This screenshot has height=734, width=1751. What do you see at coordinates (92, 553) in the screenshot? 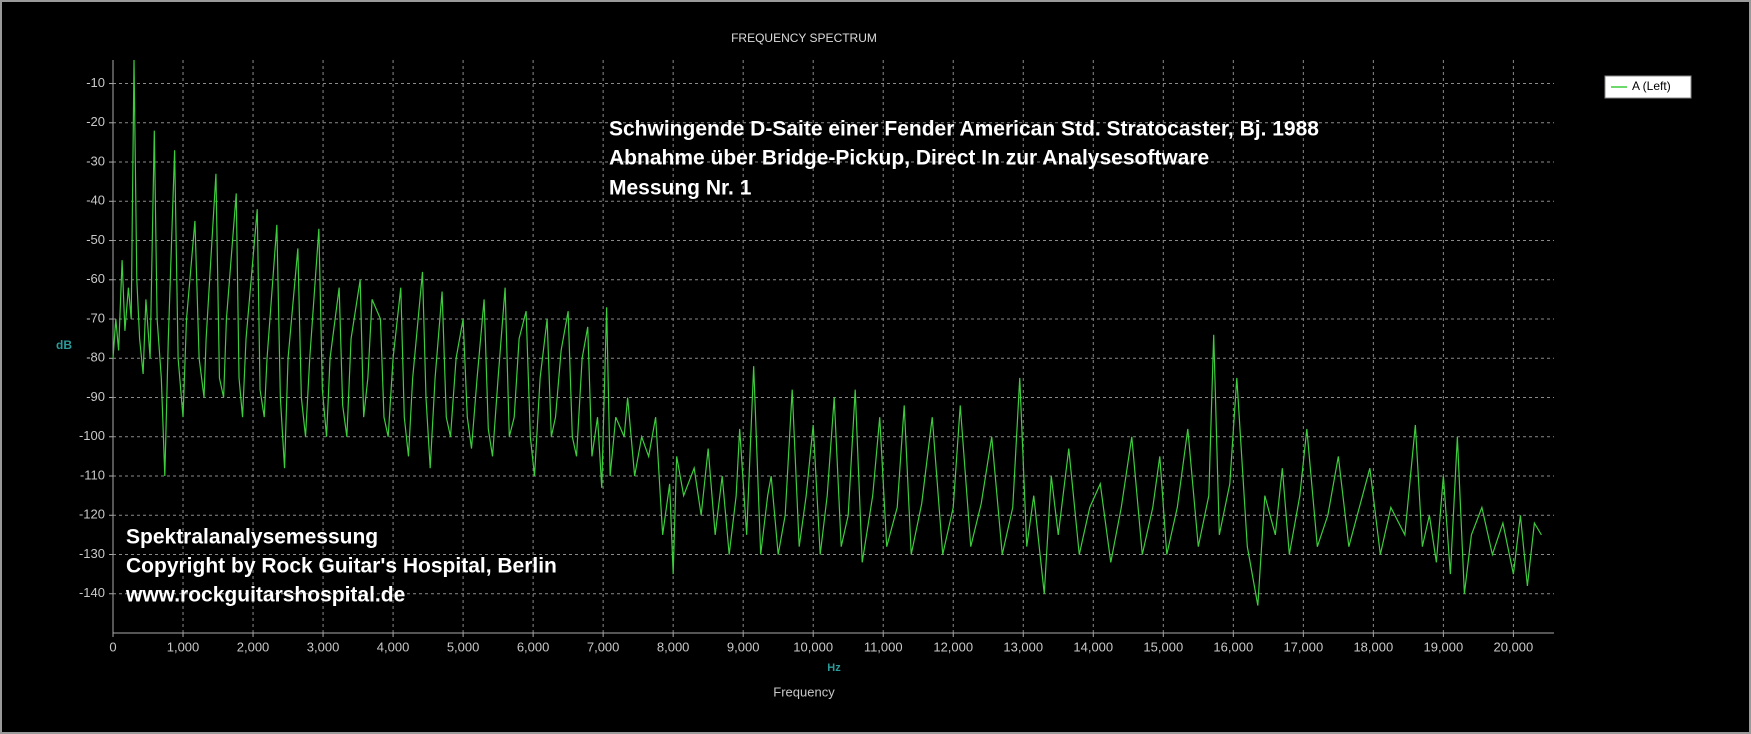
I see `y-tick-label: -130` at bounding box center [92, 553].